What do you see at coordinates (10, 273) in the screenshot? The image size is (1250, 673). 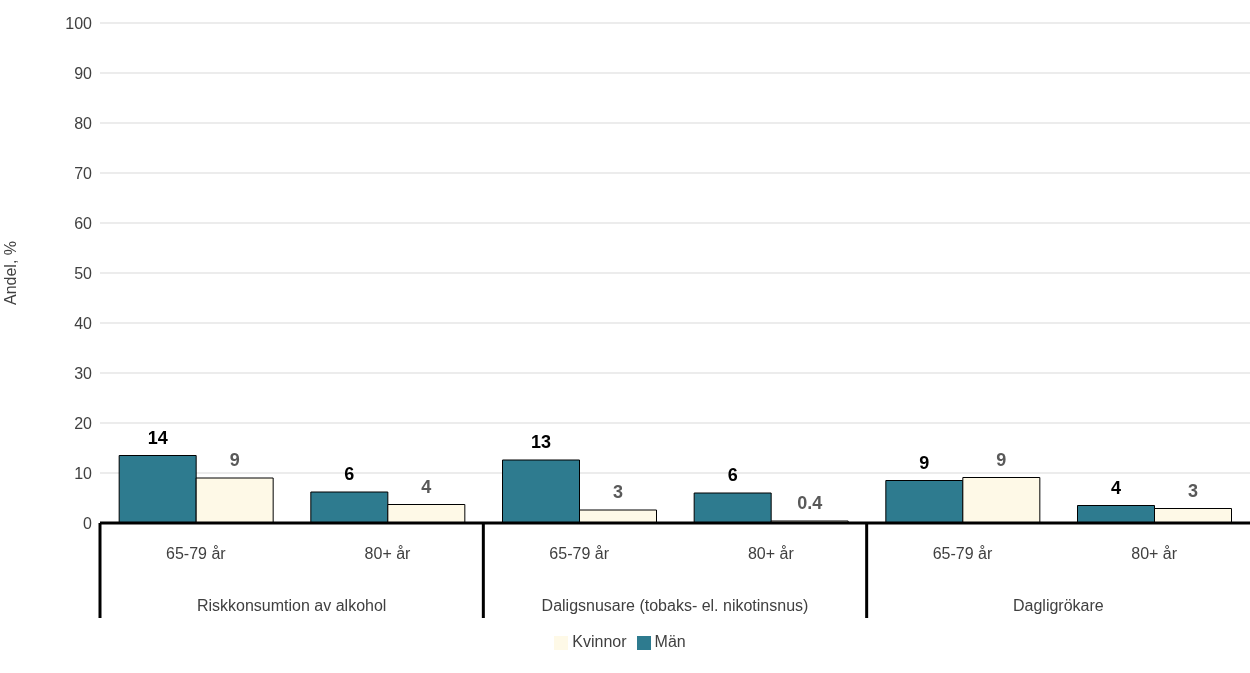 I see `y-axis-title: Andel, %` at bounding box center [10, 273].